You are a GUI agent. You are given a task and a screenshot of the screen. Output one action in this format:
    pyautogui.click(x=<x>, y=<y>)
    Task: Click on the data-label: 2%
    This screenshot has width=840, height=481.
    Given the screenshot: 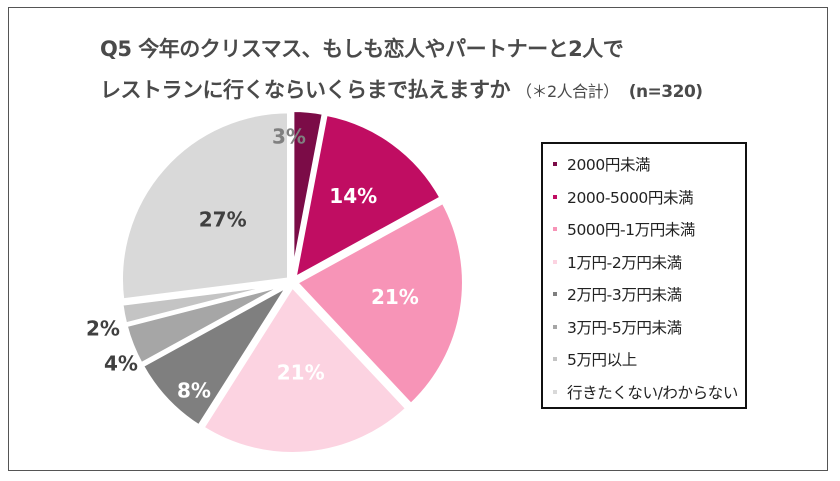 What is the action you would take?
    pyautogui.click(x=103, y=329)
    